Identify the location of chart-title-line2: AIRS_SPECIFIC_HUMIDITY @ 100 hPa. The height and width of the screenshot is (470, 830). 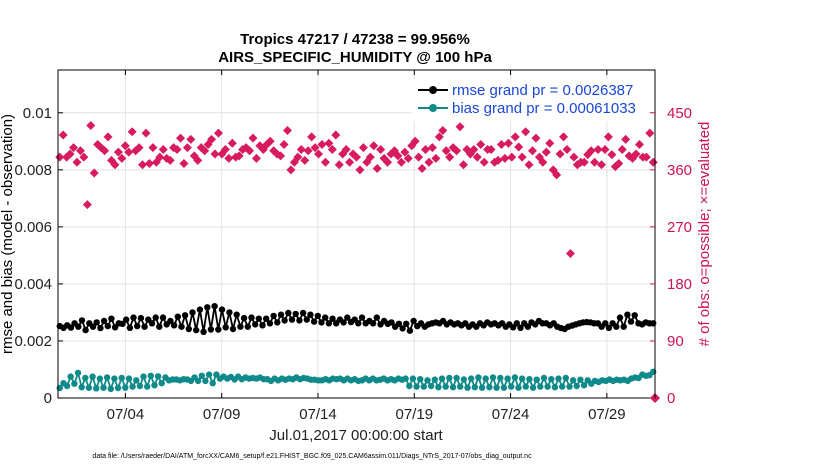
(355, 57).